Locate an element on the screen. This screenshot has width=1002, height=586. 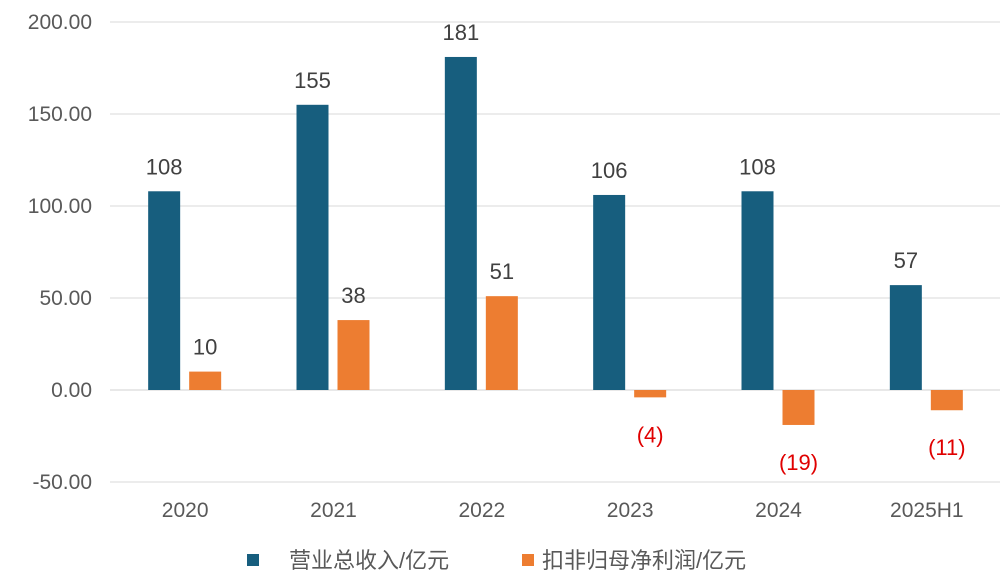
data-label: (19) is located at coordinates (798, 462).